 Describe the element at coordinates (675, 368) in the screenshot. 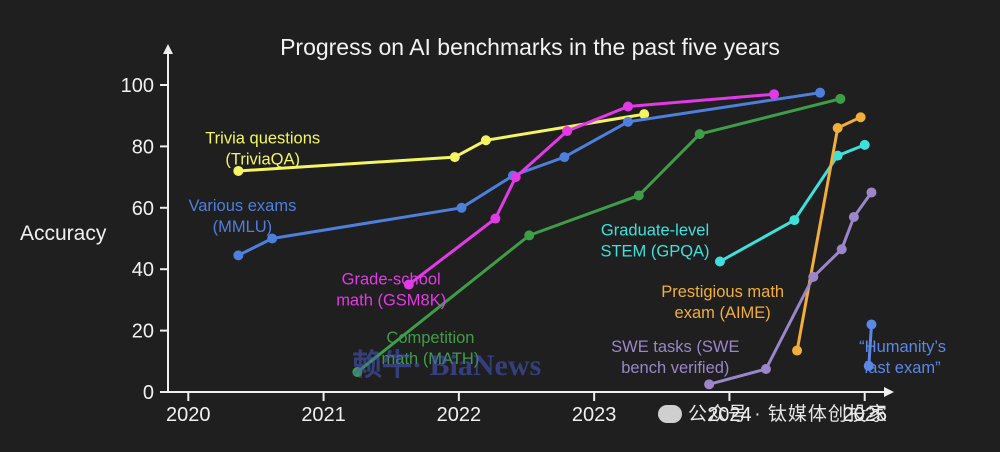

I see `series-label-line: bench verified)` at that location.